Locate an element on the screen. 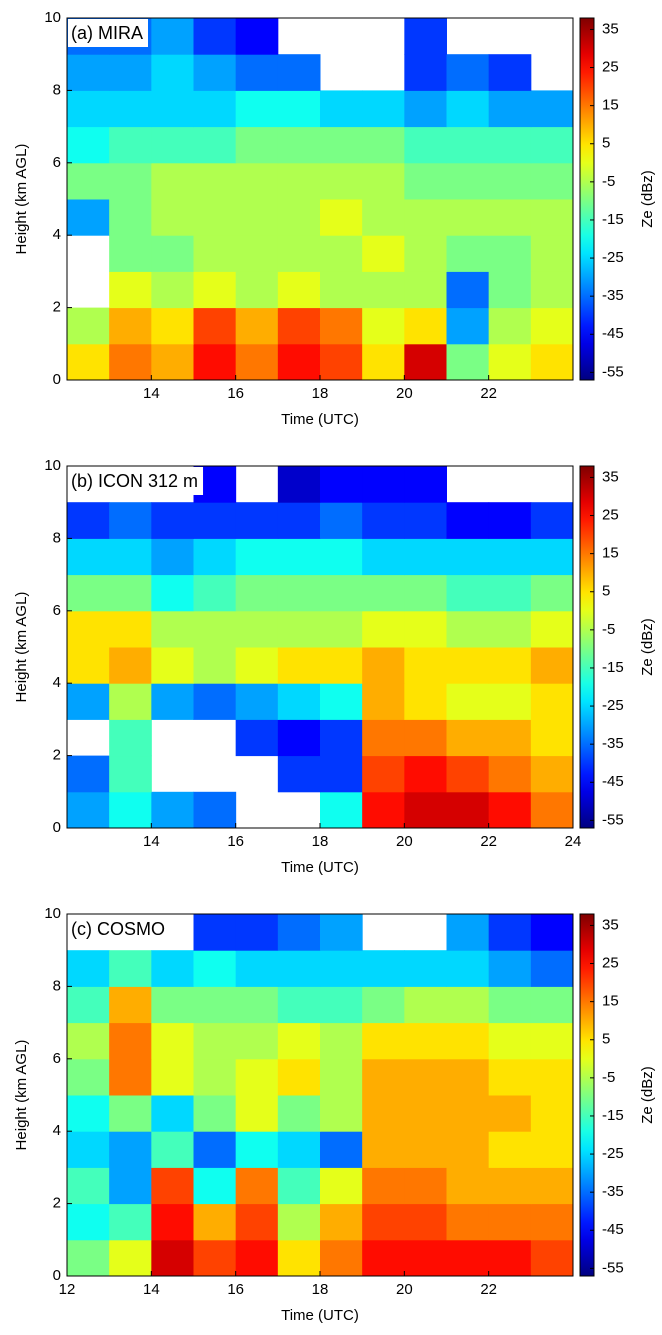 Image resolution: width=662 pixels, height=1335 pixels. panel-title: (c) COSMO is located at coordinates (118, 929).